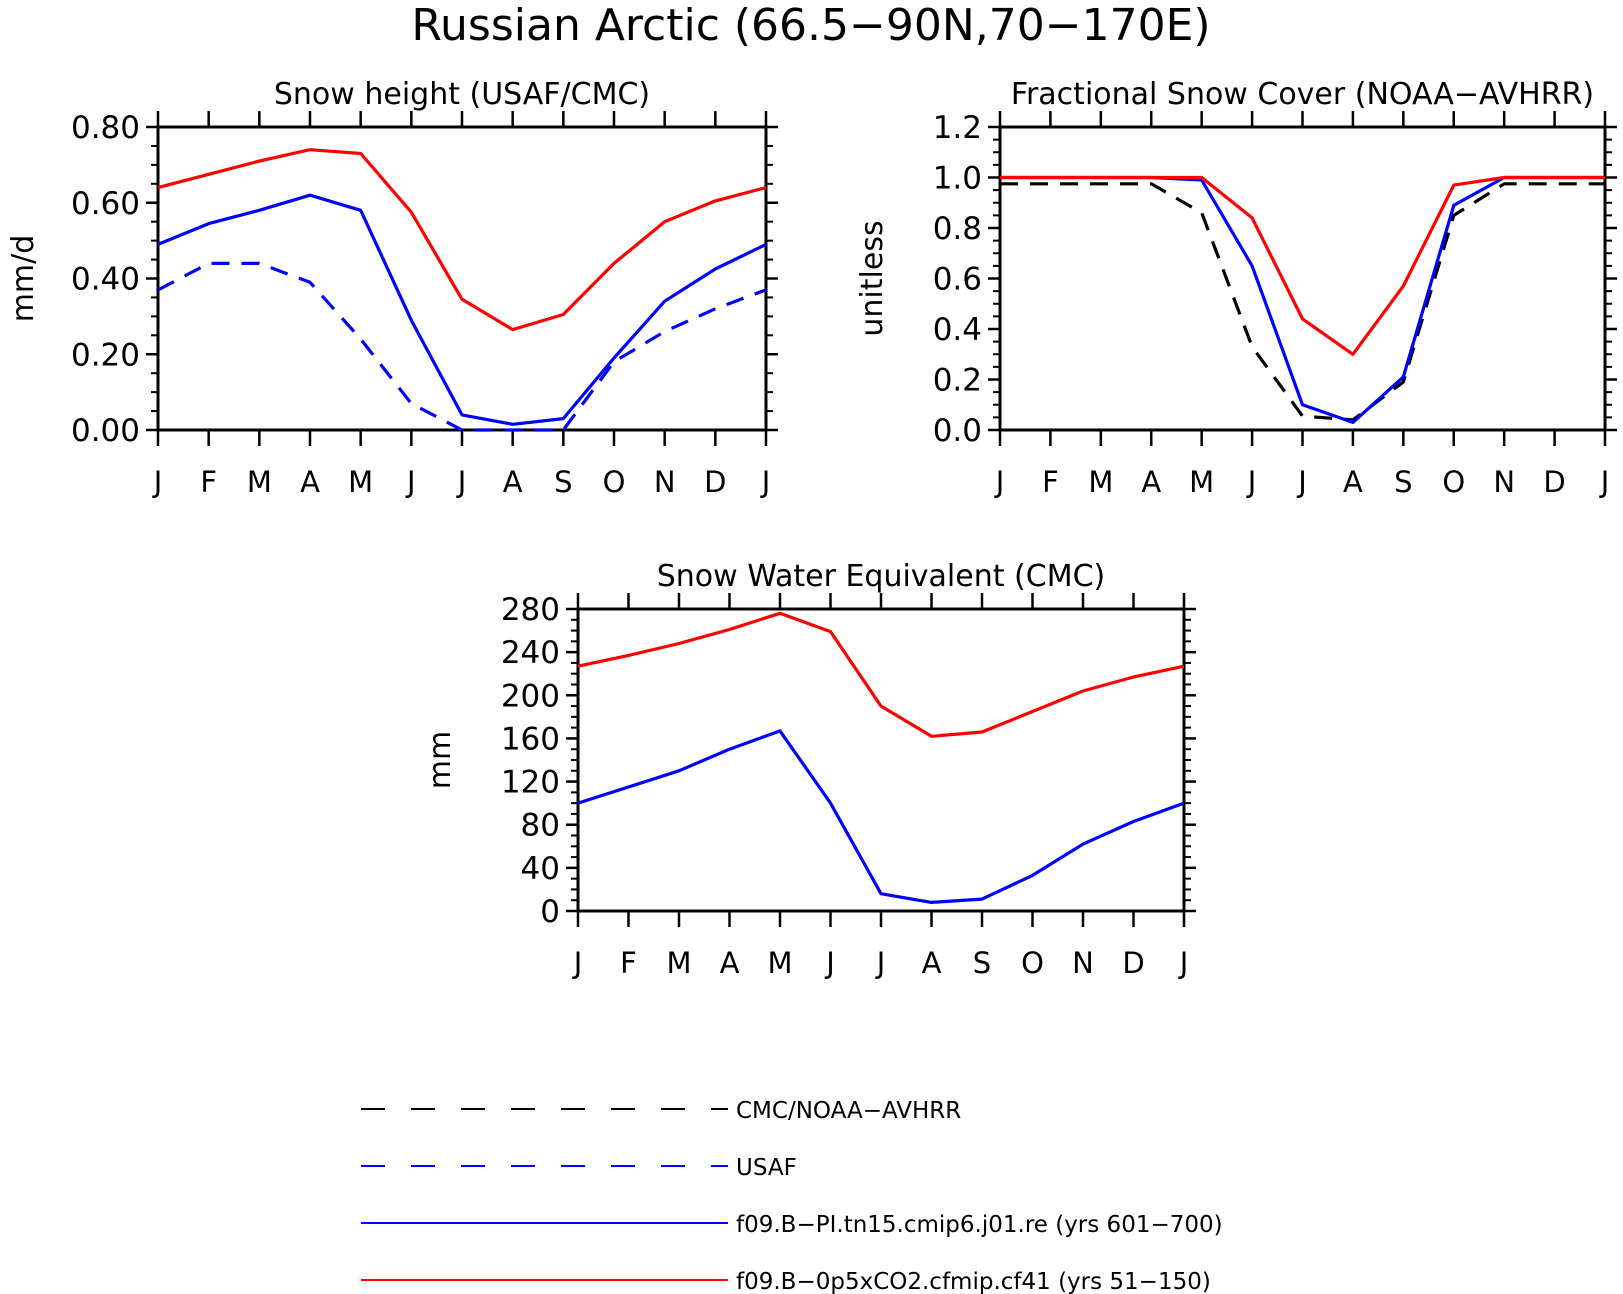  I want to click on y-tick-label: 0.80, so click(105, 128).